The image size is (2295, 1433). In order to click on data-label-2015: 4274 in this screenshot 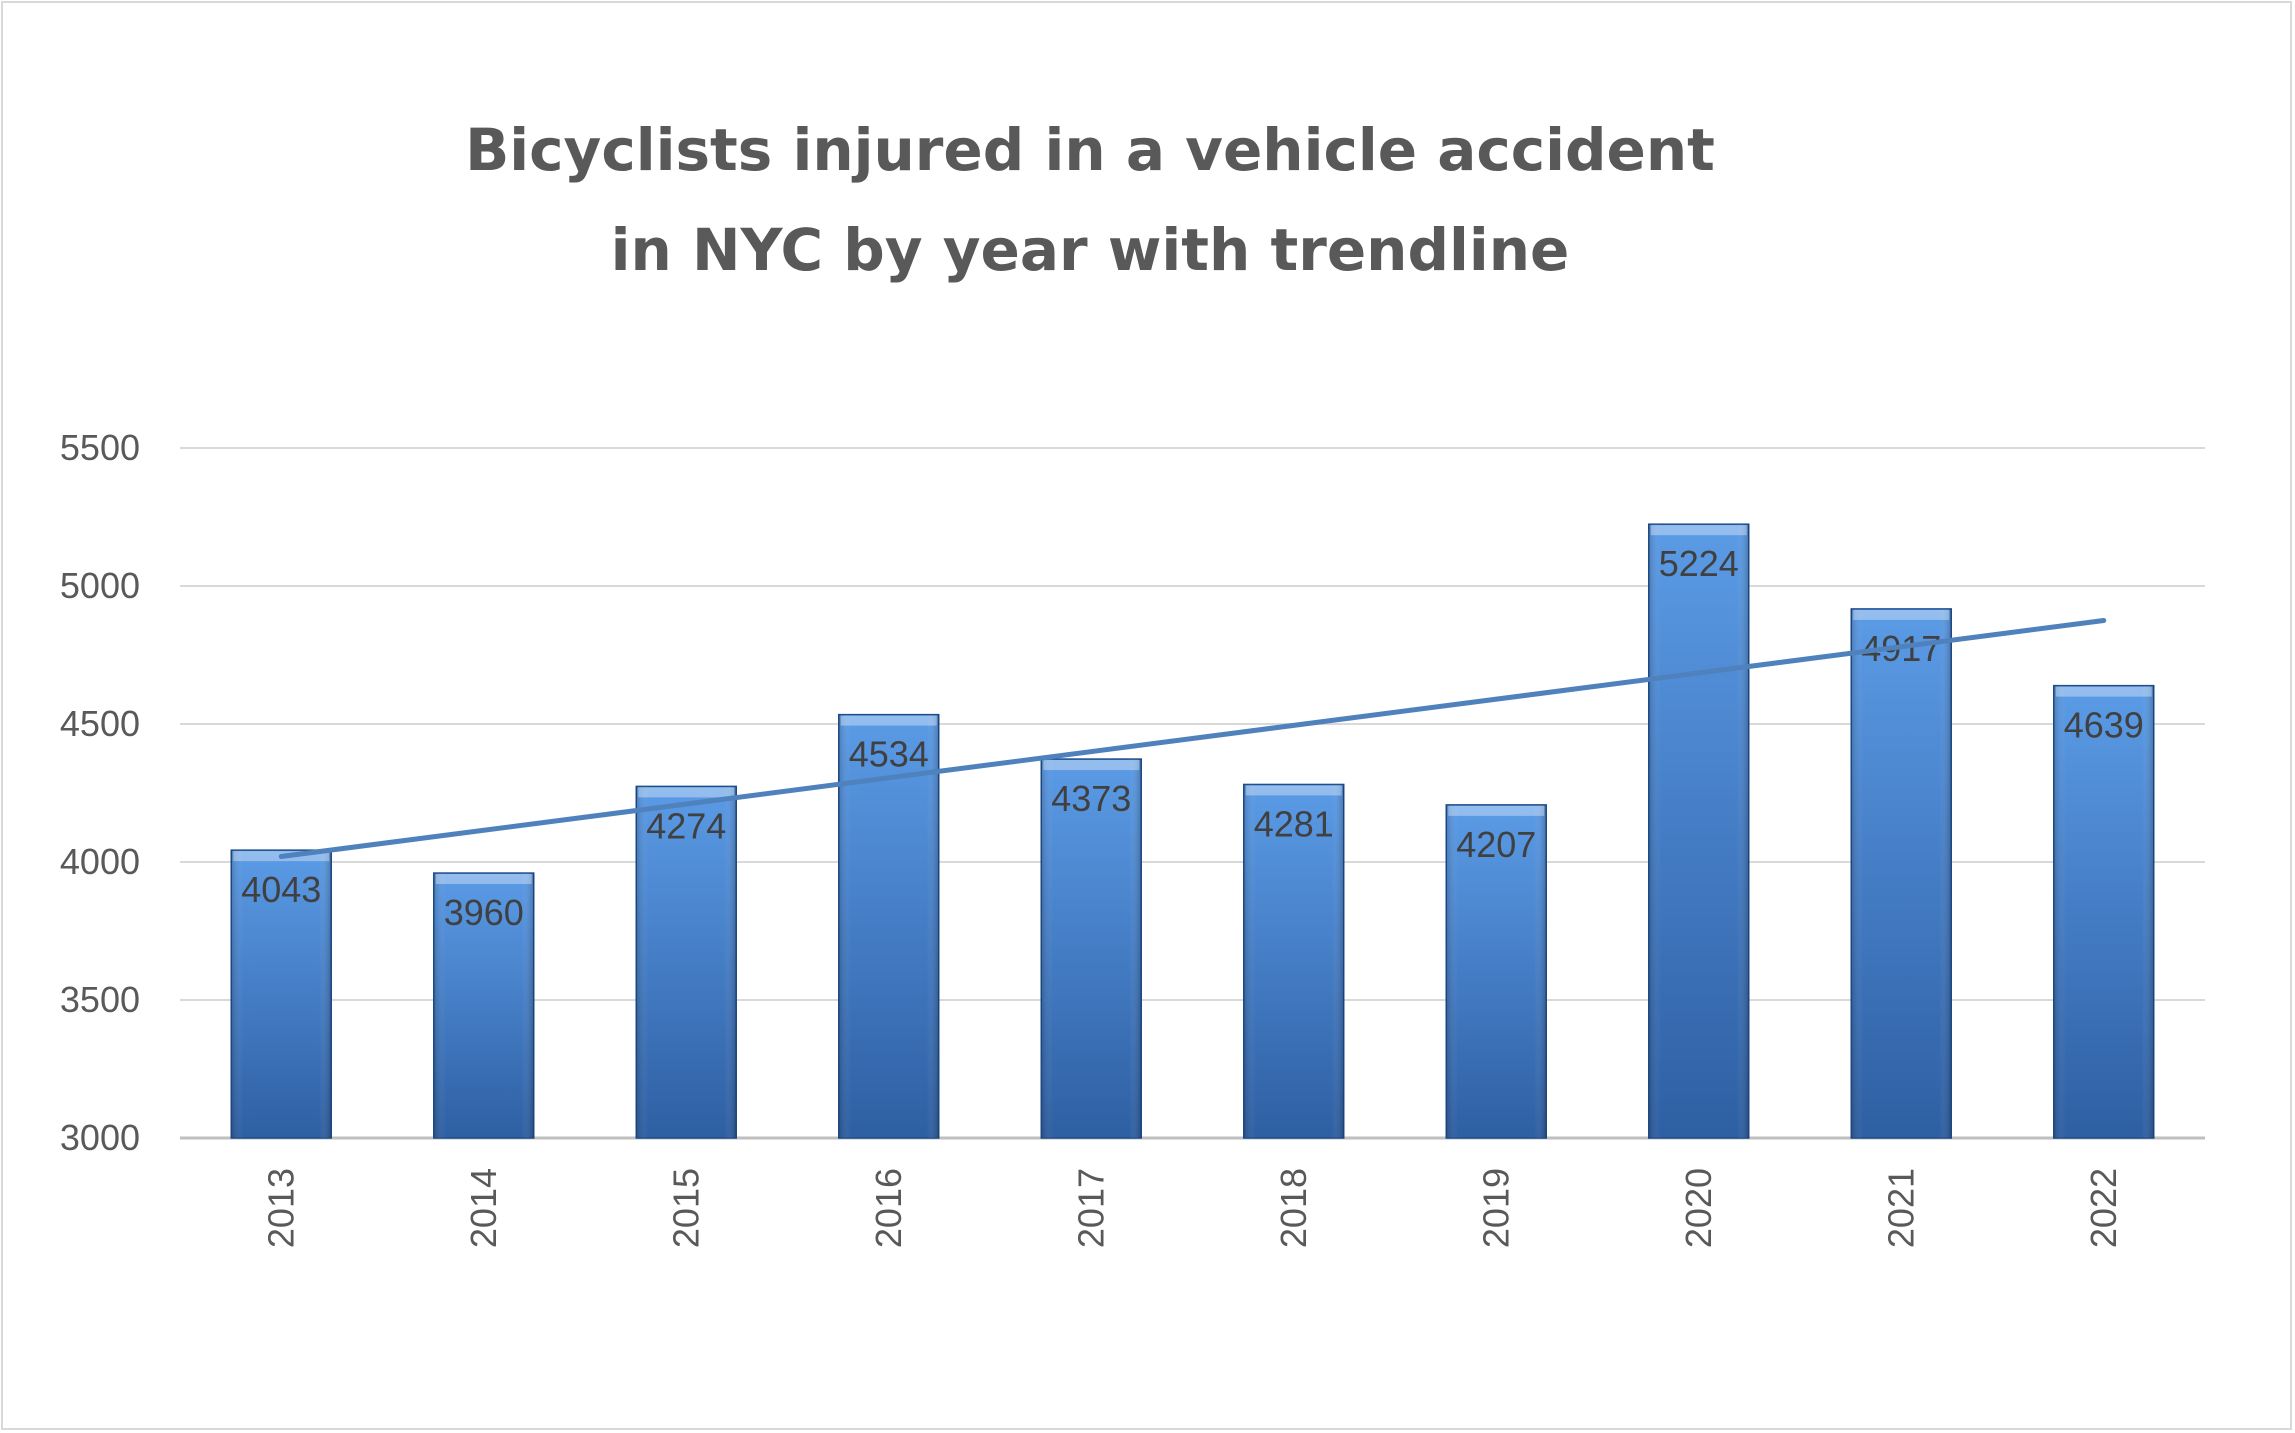, I will do `click(686, 825)`.